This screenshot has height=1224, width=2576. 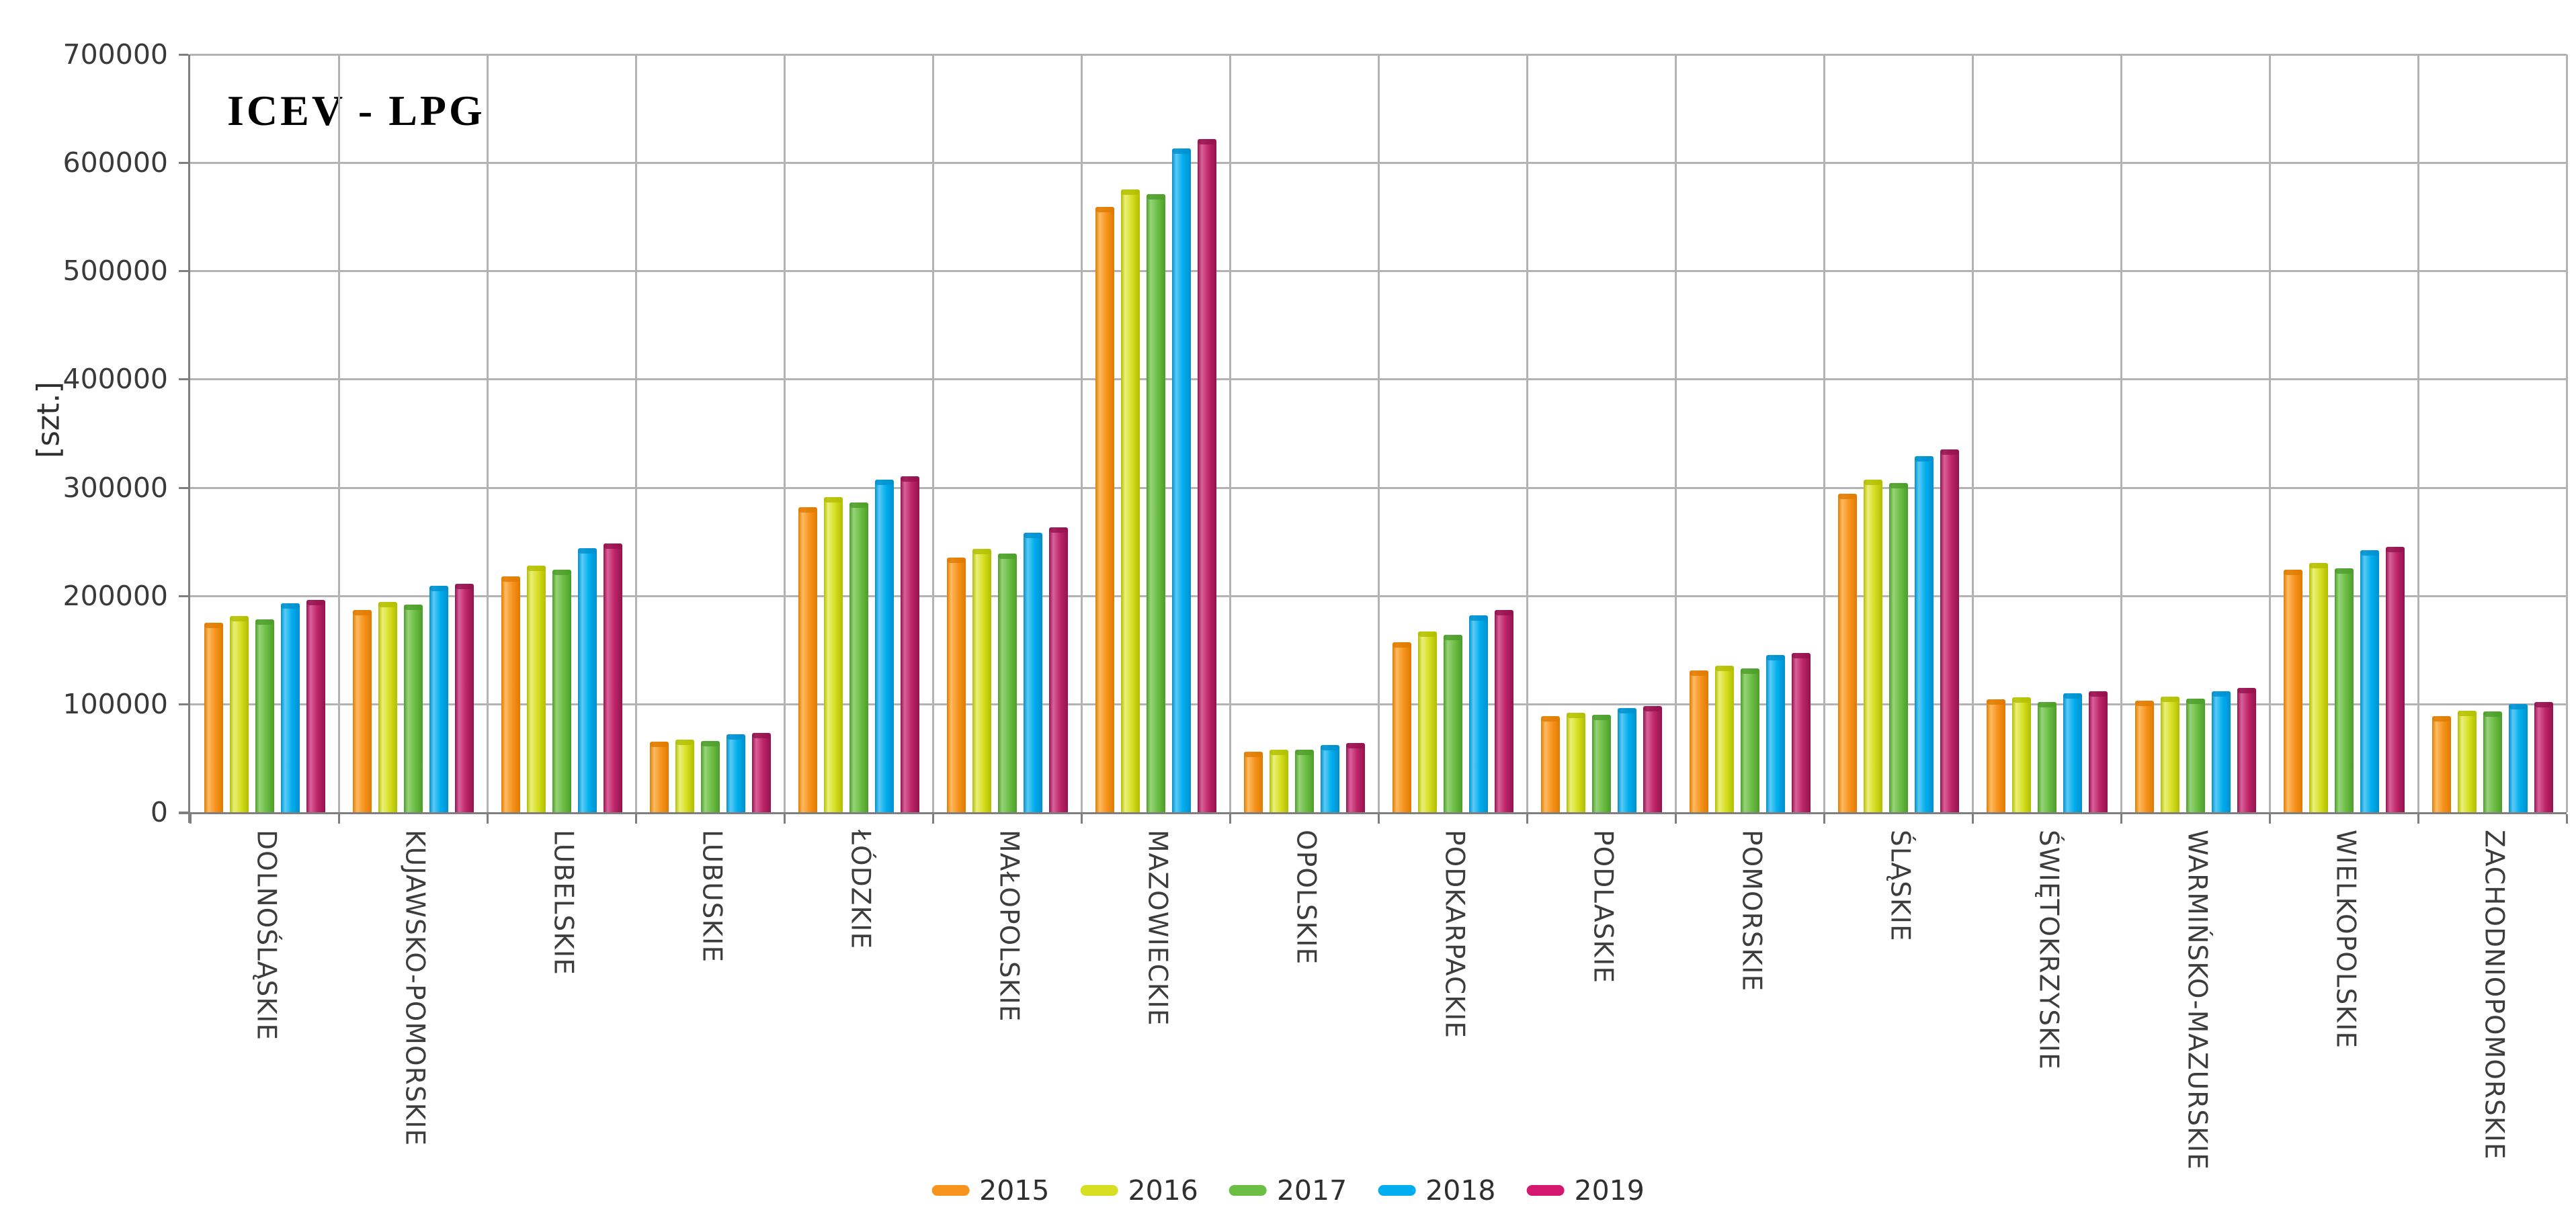 What do you see at coordinates (1899, 886) in the screenshot?
I see `x-category-label: ŚLĄSKIE` at bounding box center [1899, 886].